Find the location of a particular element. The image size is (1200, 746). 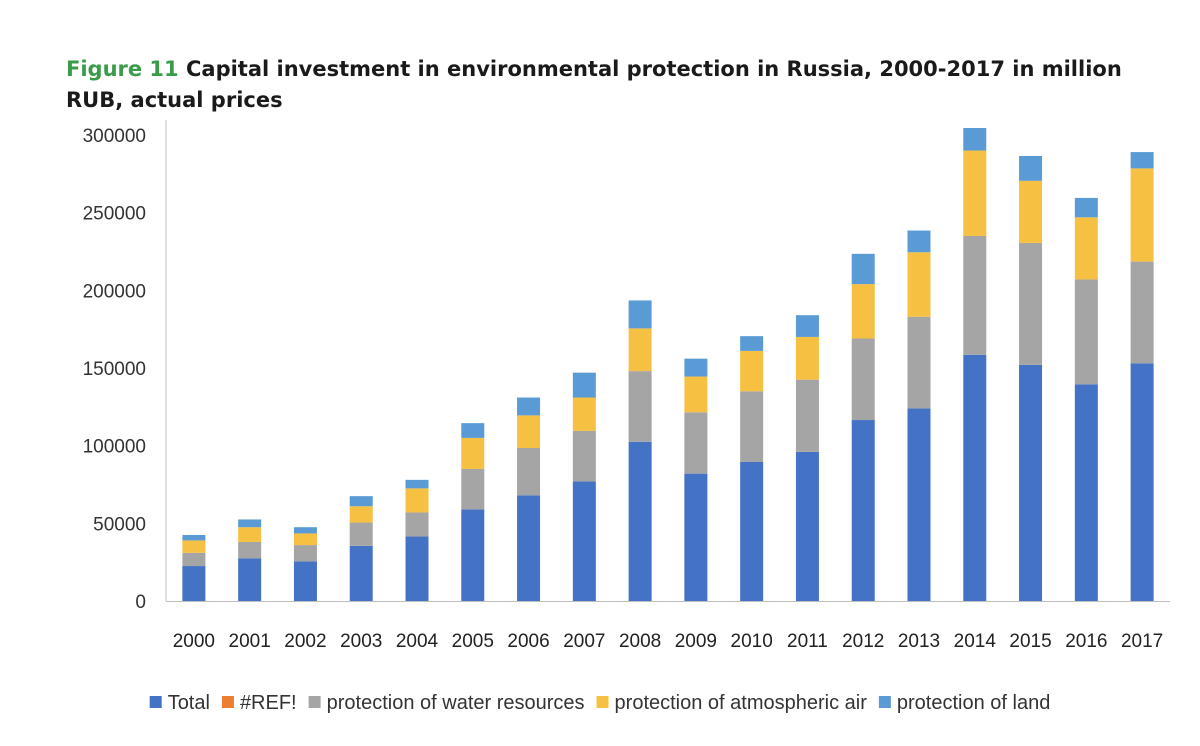

x-tick-label: 2012 is located at coordinates (863, 641).